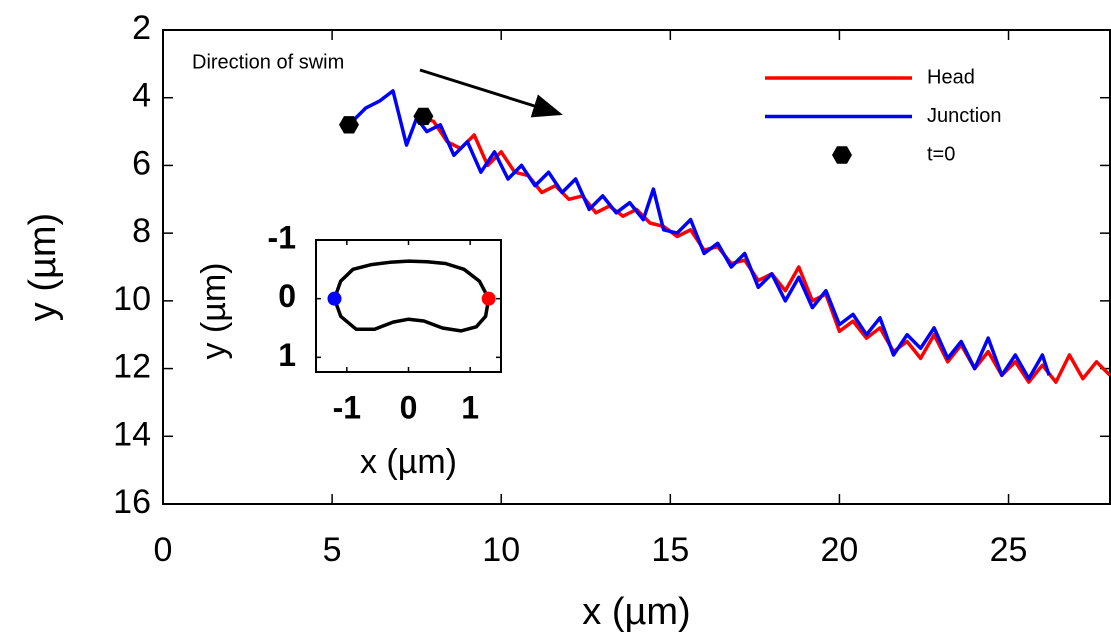 The width and height of the screenshot is (1111, 643). What do you see at coordinates (268, 62) in the screenshot?
I see `annotation: Direction of swim` at bounding box center [268, 62].